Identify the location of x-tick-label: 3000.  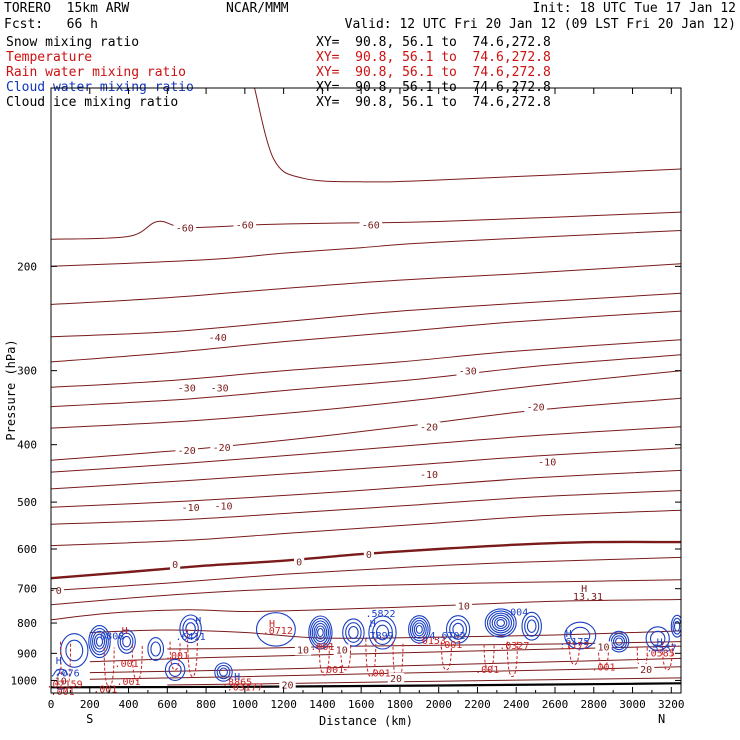
(632, 704).